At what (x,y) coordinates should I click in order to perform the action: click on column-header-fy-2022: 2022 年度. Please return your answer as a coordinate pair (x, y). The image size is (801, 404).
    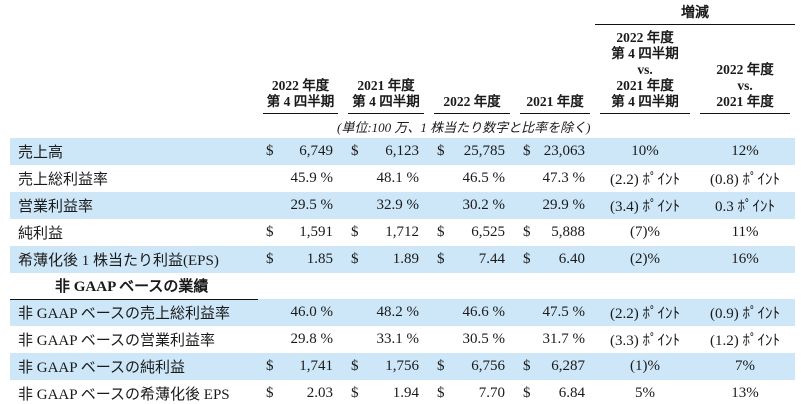
    Looking at the image, I should click on (472, 69).